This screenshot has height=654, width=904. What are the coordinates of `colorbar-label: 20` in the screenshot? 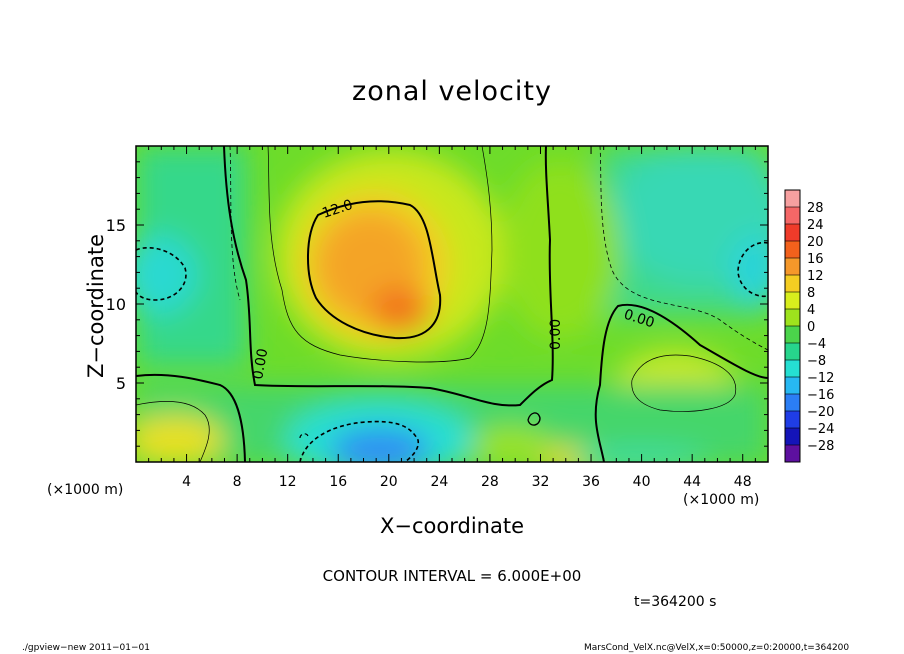 It's located at (815, 242).